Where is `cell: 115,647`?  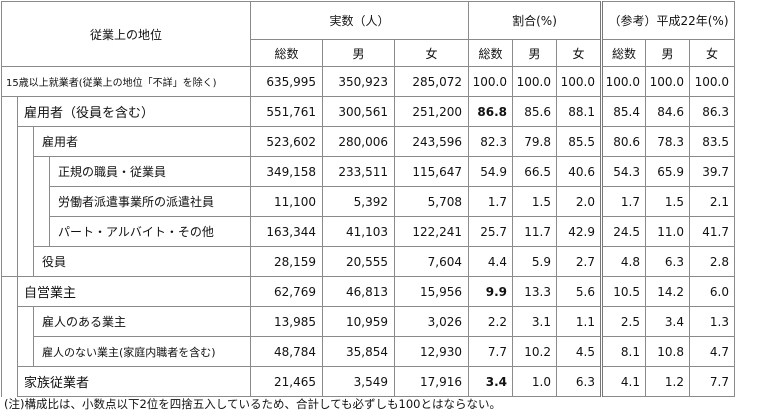
cell: 115,647 is located at coordinates (431, 171).